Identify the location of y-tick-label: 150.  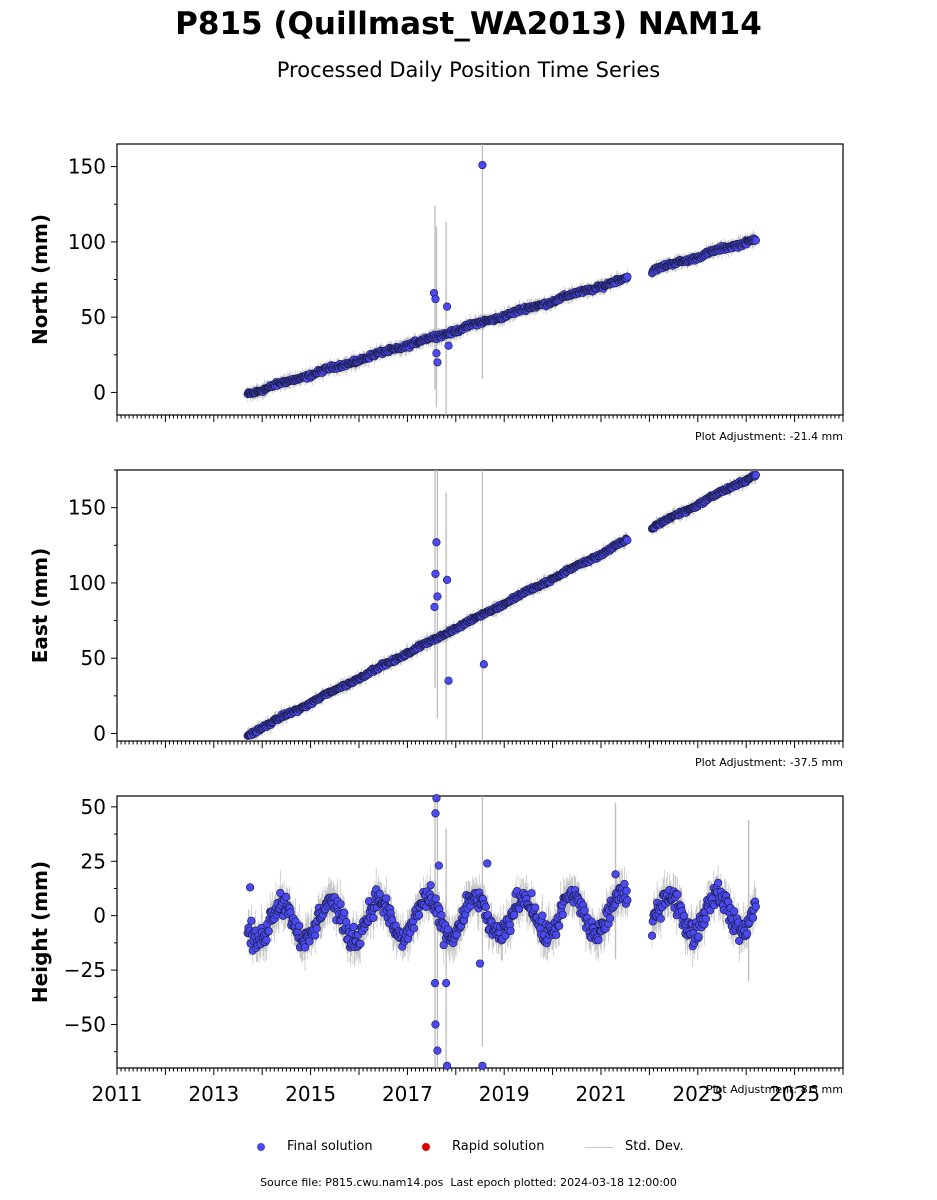
(87, 508).